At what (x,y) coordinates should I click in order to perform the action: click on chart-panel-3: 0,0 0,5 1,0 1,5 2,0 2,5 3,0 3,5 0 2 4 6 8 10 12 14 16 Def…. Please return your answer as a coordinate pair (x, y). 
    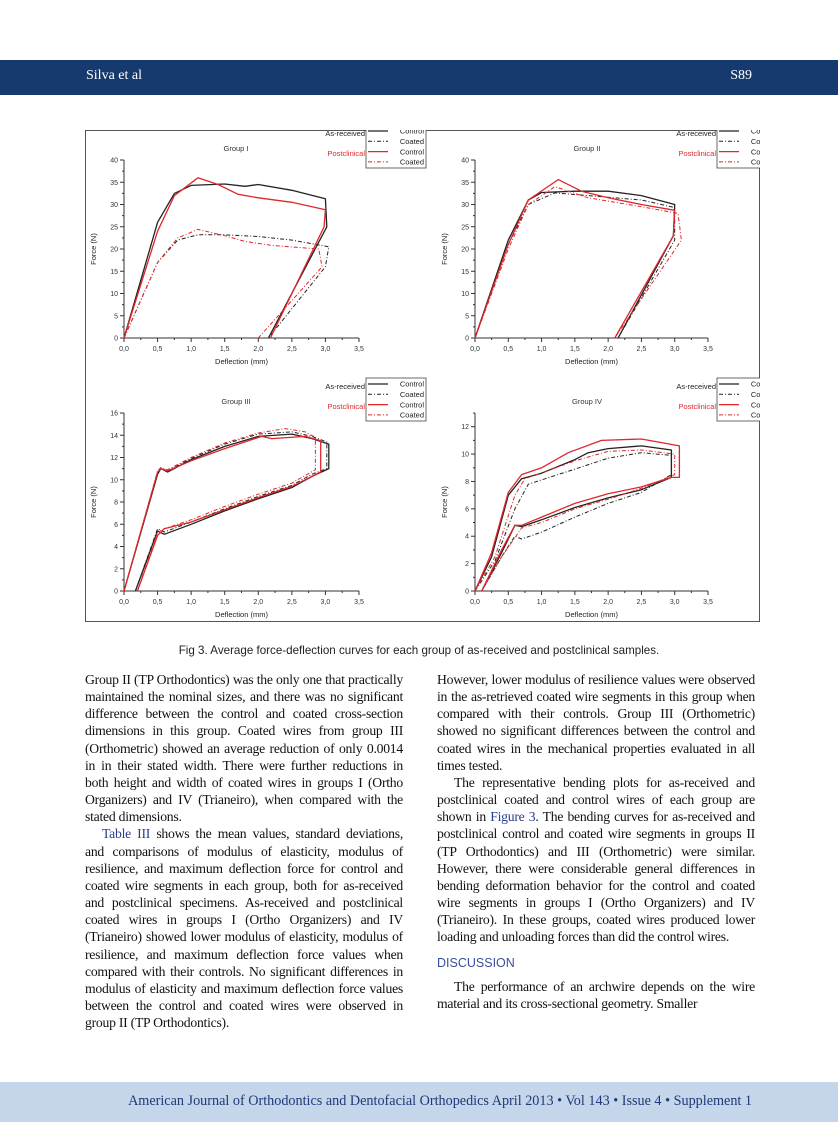
    Looking at the image, I should click on (258, 498).